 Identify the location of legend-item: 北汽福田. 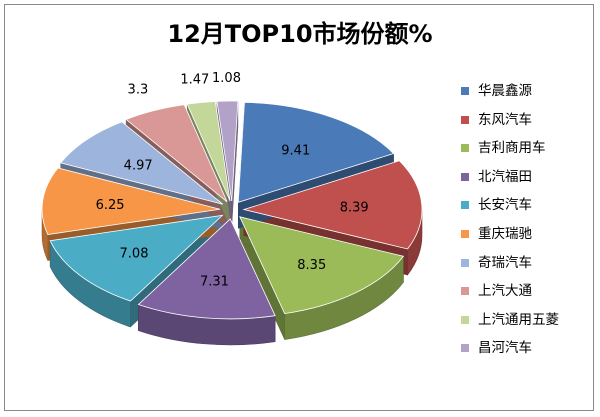
(528, 182).